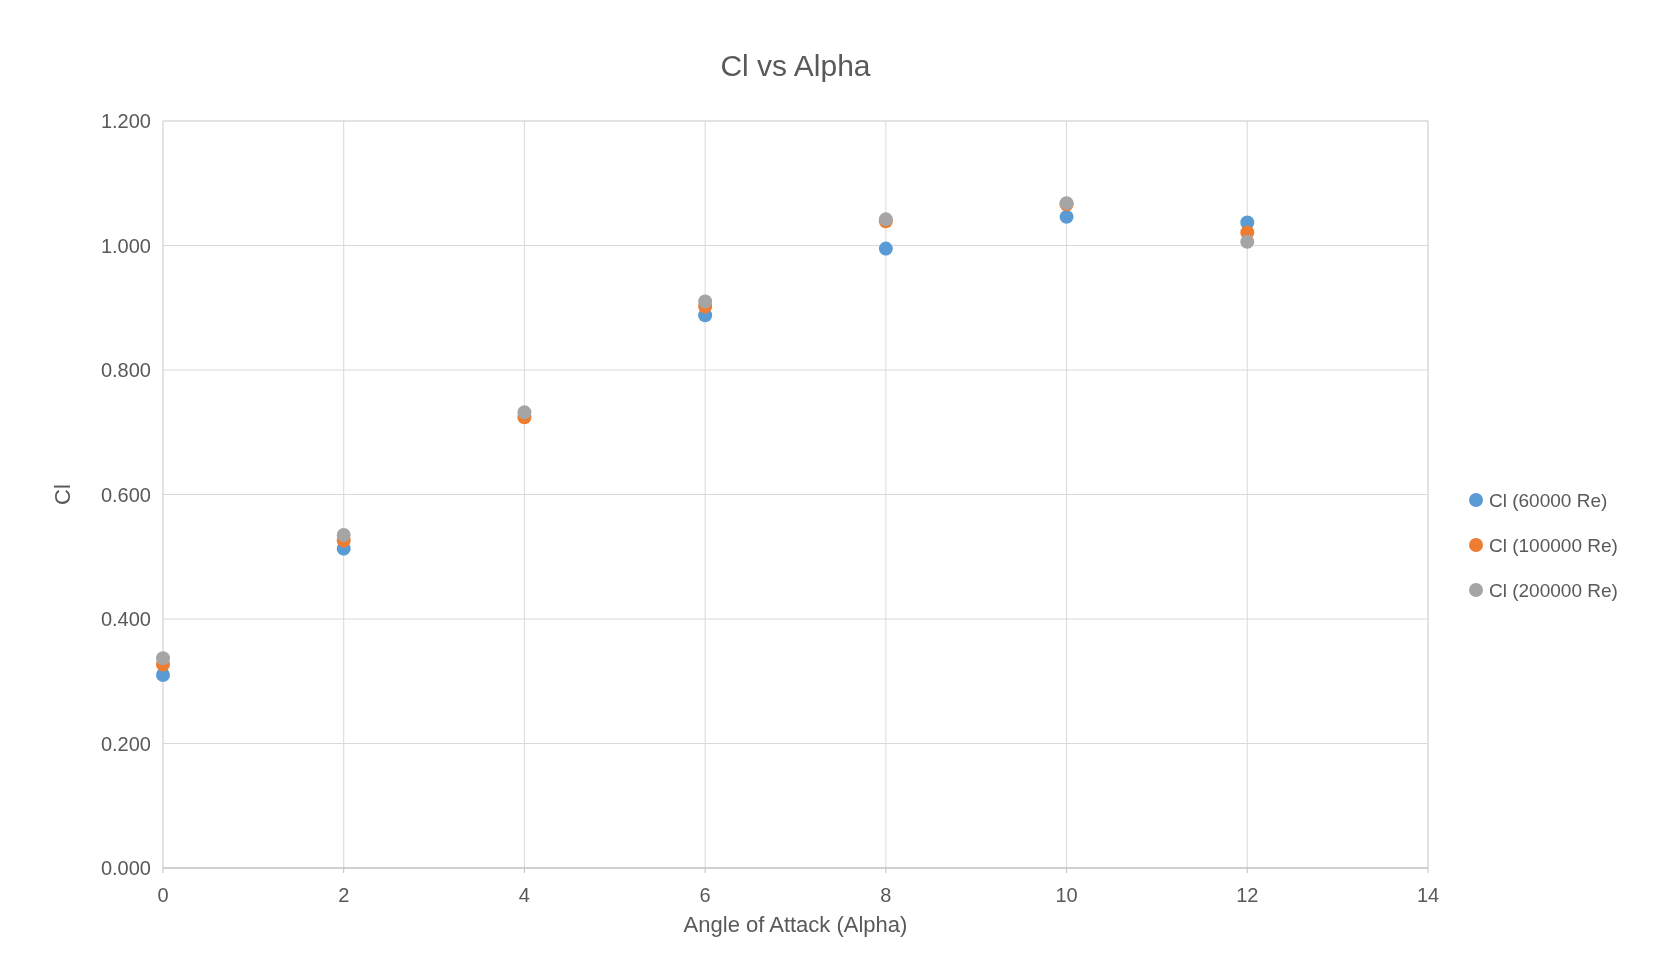  I want to click on y-tick-label: 0.400, so click(125, 619).